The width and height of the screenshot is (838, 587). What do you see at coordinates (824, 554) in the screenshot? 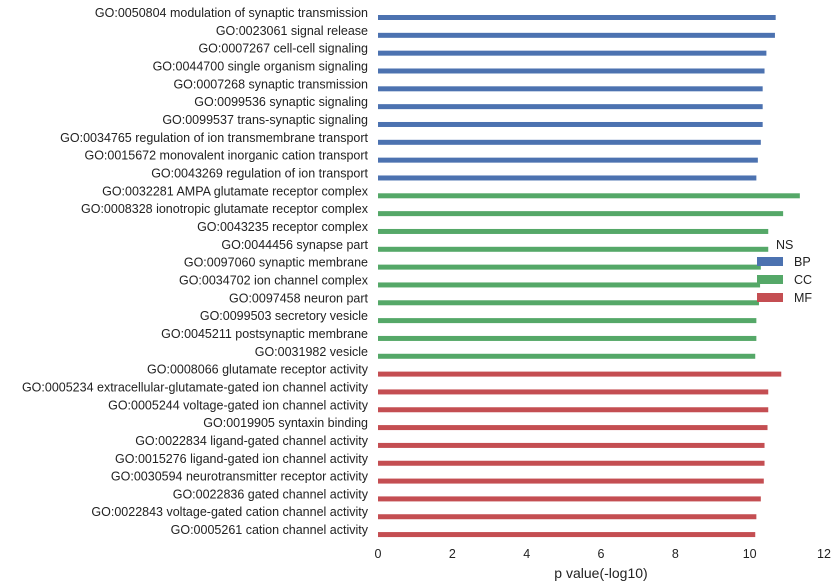
I see `x-tick-label: 12` at bounding box center [824, 554].